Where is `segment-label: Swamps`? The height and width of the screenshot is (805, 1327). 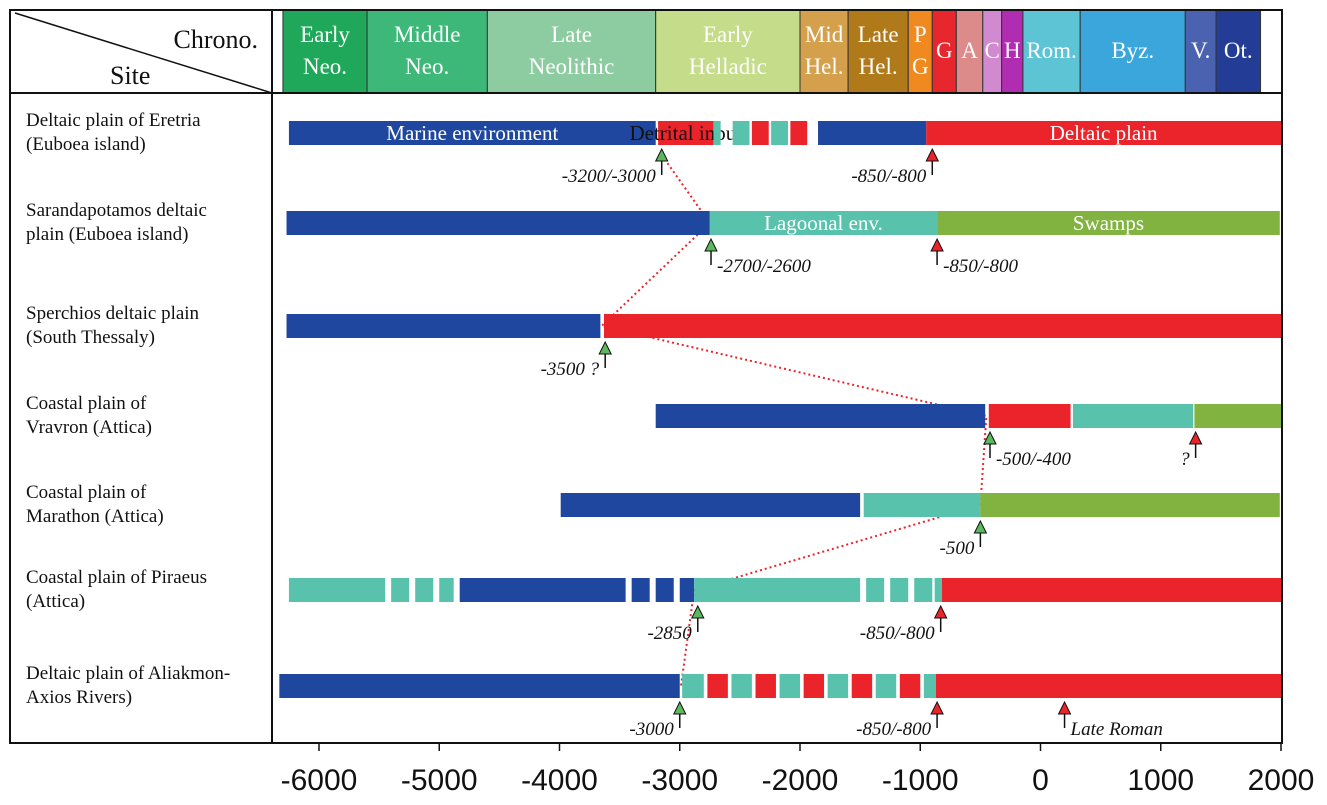 segment-label: Swamps is located at coordinates (1108, 223).